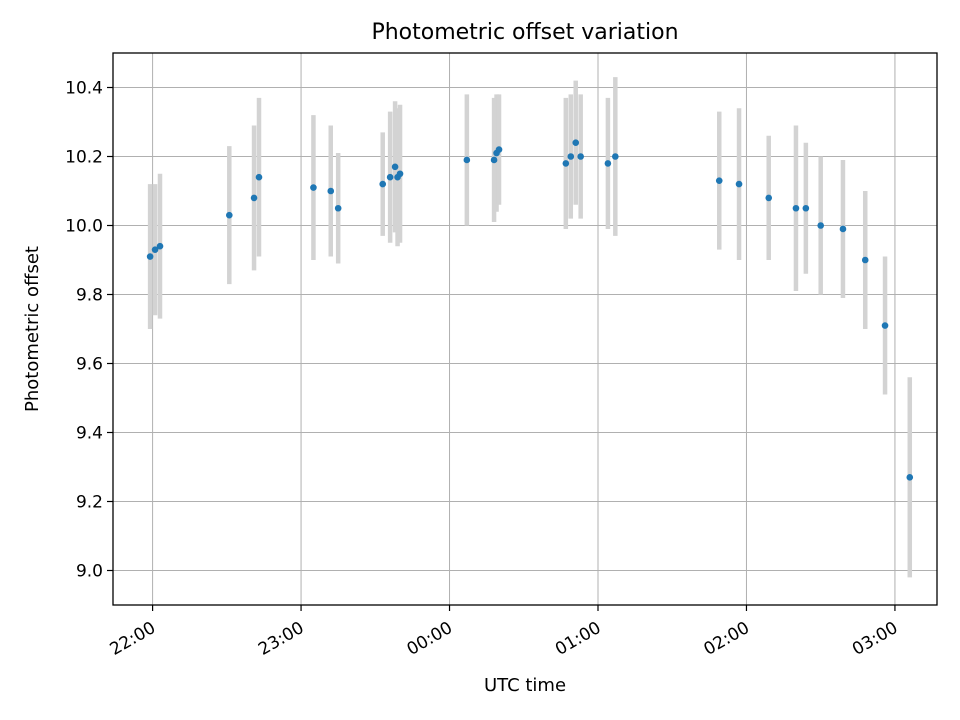 The image size is (960, 720). I want to click on chart-title: Photometric offset variation, so click(524, 32).